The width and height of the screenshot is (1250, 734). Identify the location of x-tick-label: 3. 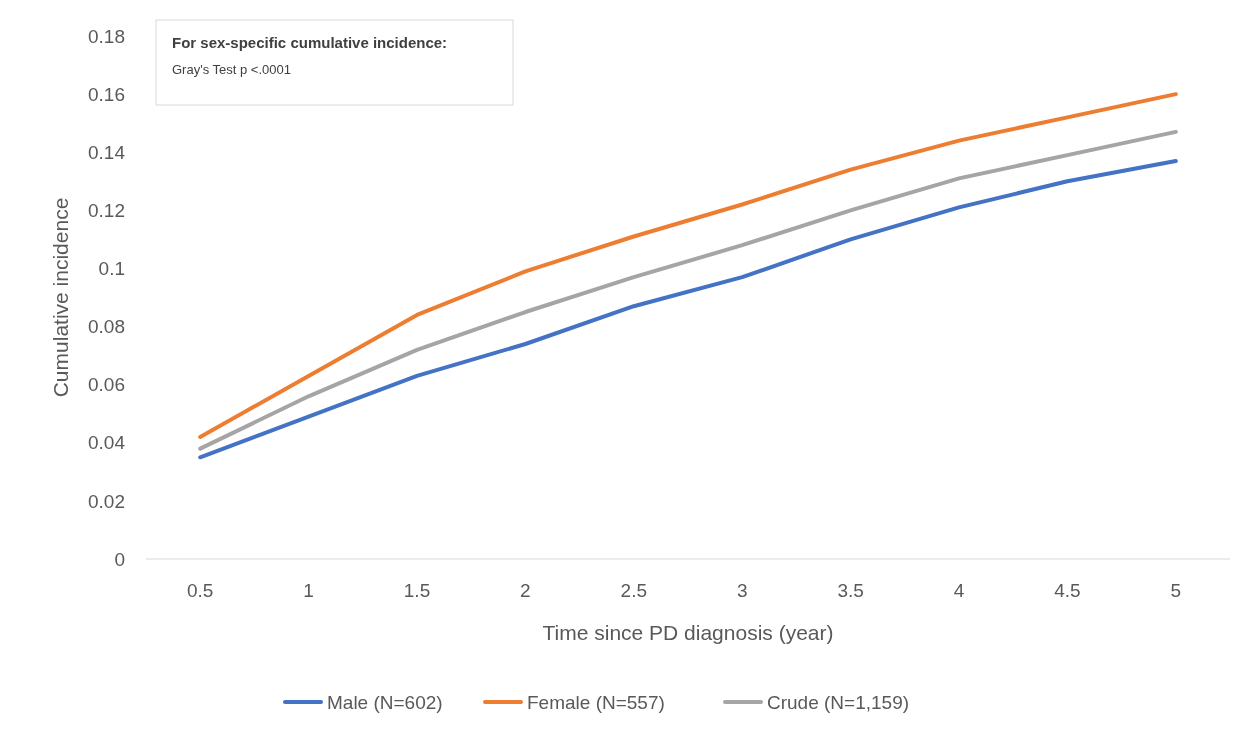
(742, 590).